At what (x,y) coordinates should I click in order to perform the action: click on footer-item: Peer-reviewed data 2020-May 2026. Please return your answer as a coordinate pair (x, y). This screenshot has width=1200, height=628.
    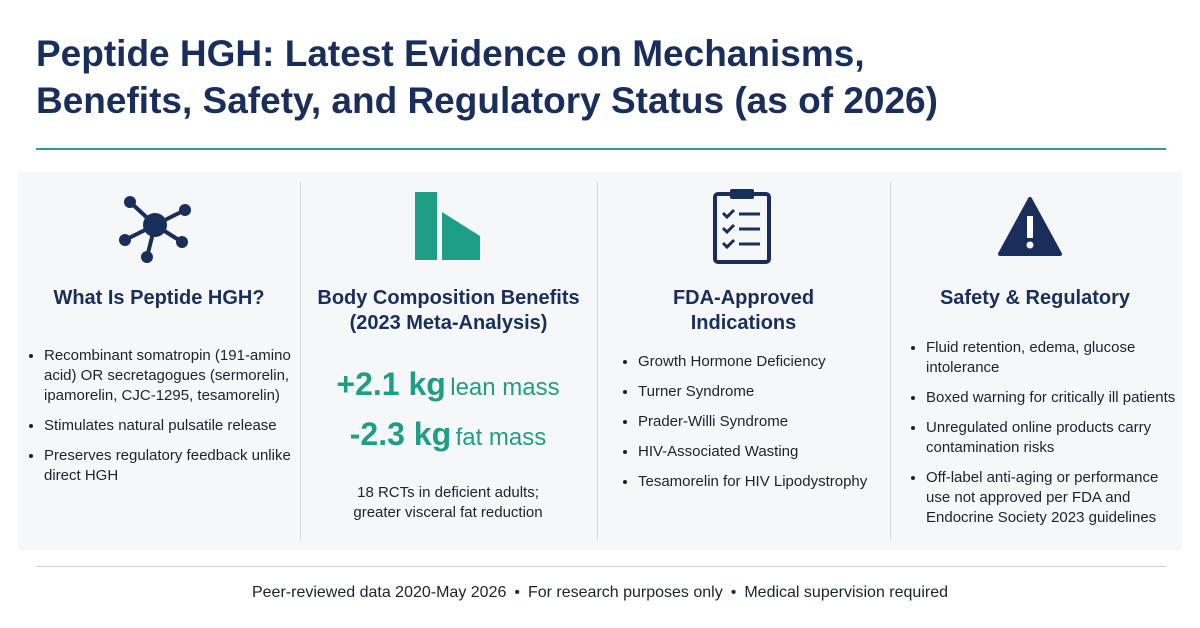
    Looking at the image, I should click on (379, 592).